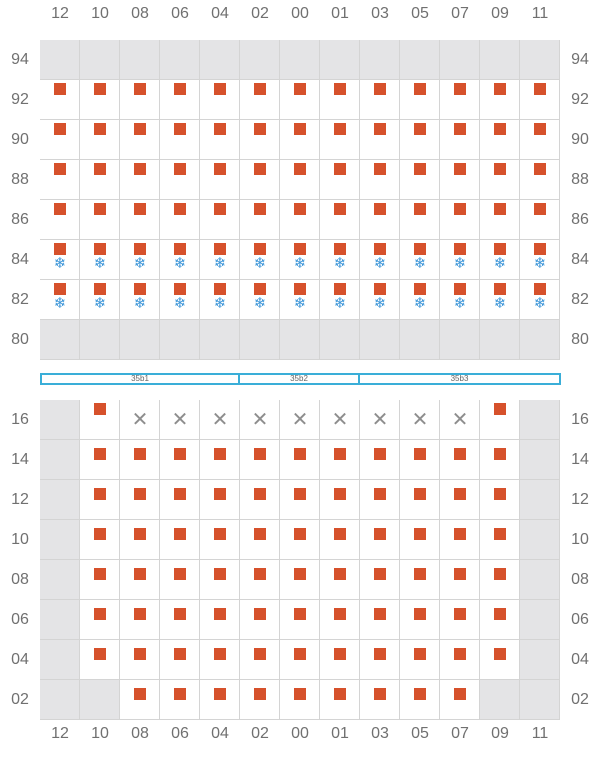 This screenshot has width=600, height=760. I want to click on zone-35b3: 35b3, so click(460, 379).